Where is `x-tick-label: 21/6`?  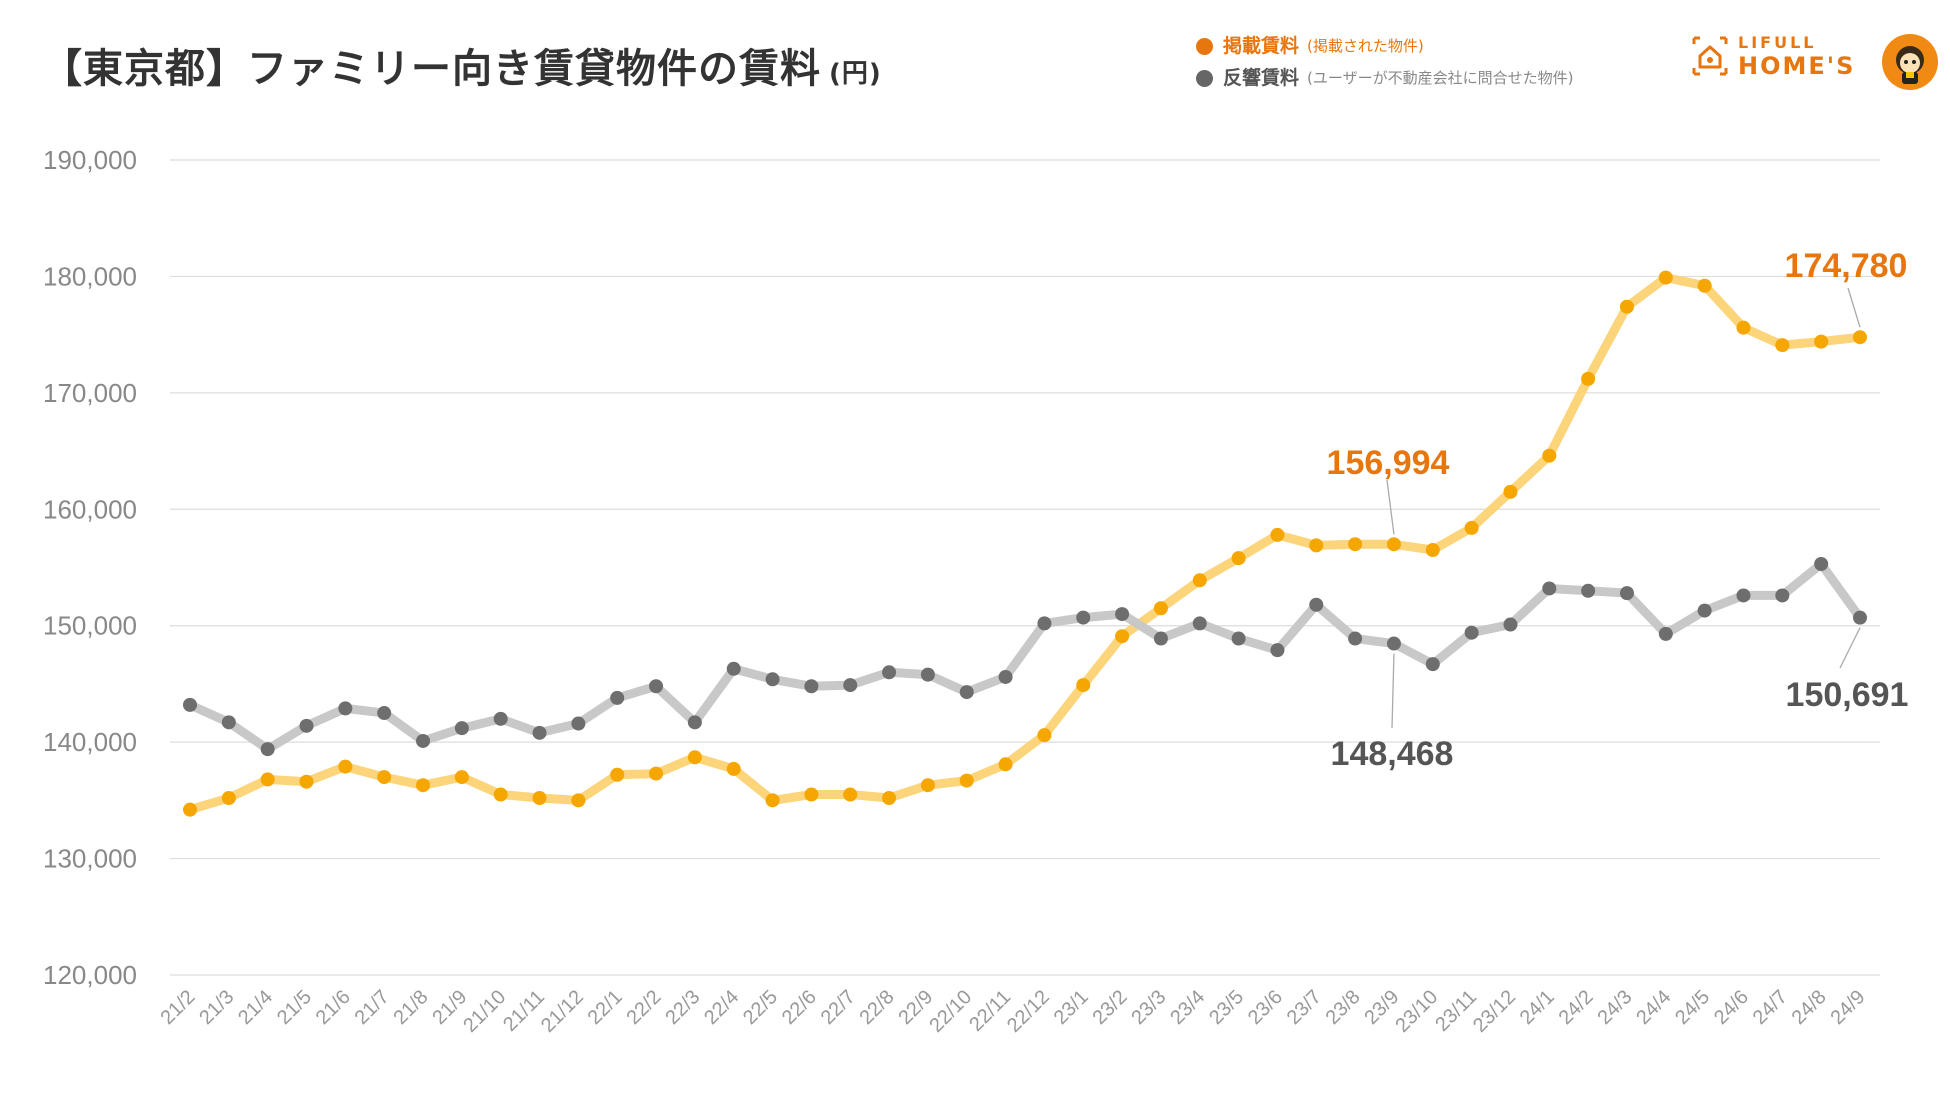
x-tick-label: 21/6 is located at coordinates (333, 1007).